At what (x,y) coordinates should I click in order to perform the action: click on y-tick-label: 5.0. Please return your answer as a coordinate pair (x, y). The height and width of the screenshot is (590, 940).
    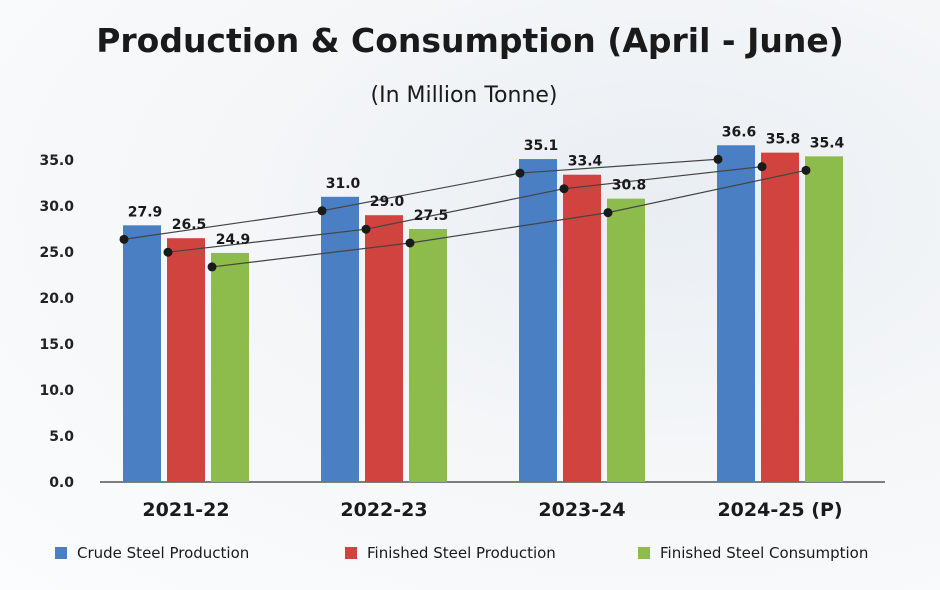
    Looking at the image, I should click on (61, 437).